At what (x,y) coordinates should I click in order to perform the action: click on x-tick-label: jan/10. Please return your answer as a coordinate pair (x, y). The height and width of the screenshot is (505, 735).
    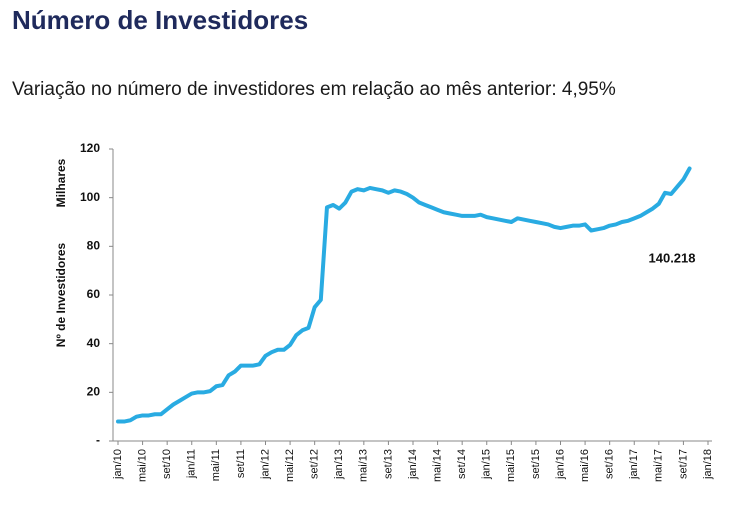
    Looking at the image, I should click on (118, 464).